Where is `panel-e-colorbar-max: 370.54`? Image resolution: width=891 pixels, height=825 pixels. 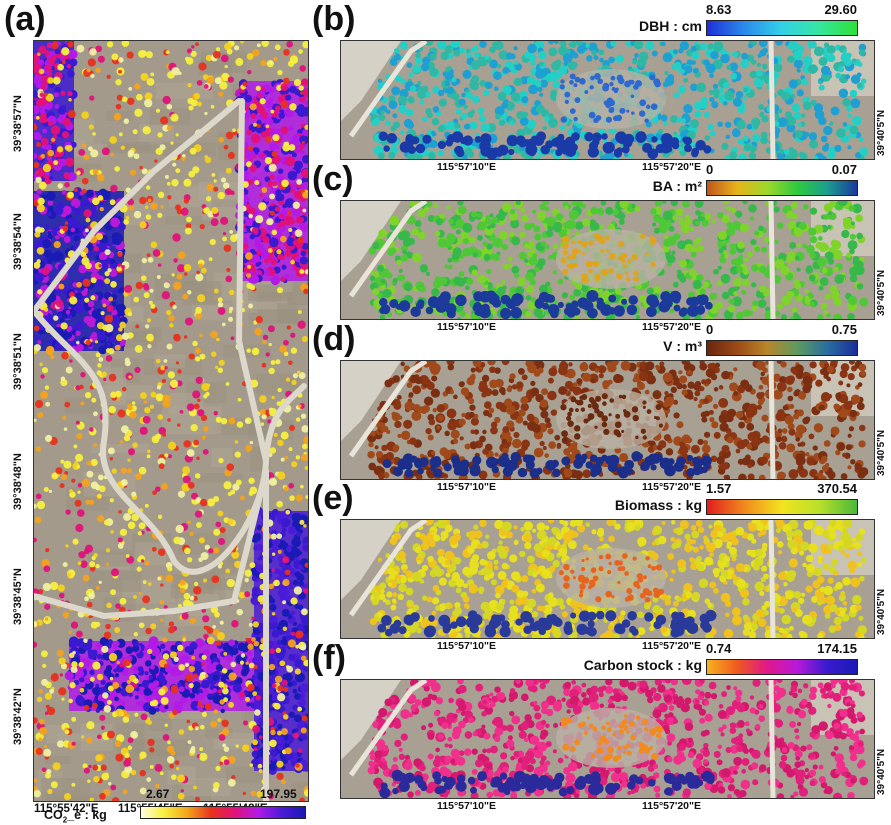 panel-e-colorbar-max: 370.54 is located at coordinates (837, 488).